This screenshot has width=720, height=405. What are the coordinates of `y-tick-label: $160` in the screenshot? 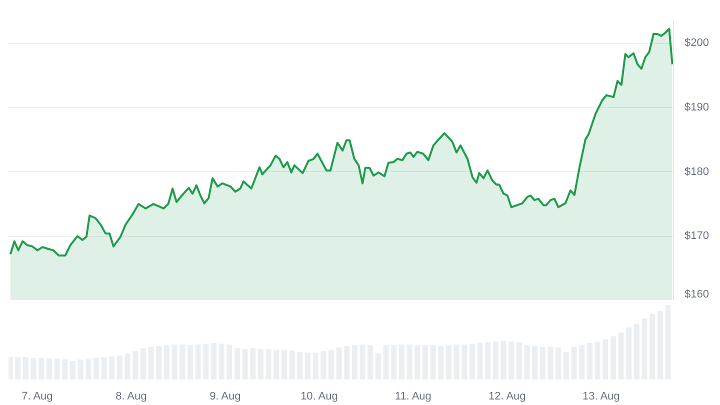 It's located at (696, 294).